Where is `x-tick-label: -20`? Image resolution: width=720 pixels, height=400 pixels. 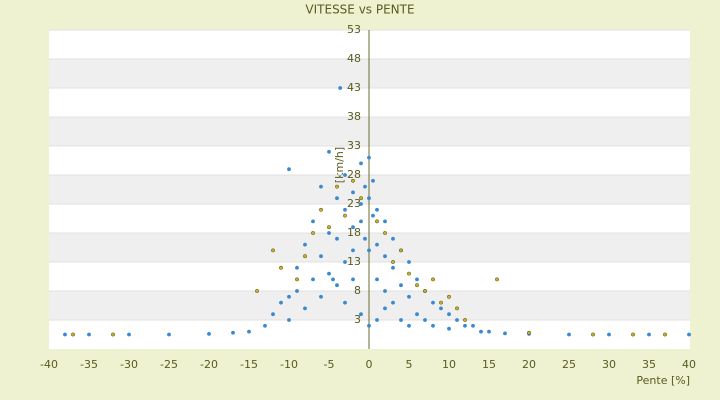
x-tick-label: -20 is located at coordinates (209, 364).